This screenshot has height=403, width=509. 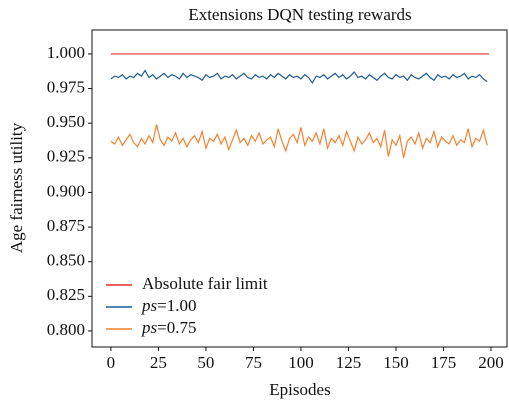 I want to click on y-tick-label: 0.975, so click(x=66, y=86).